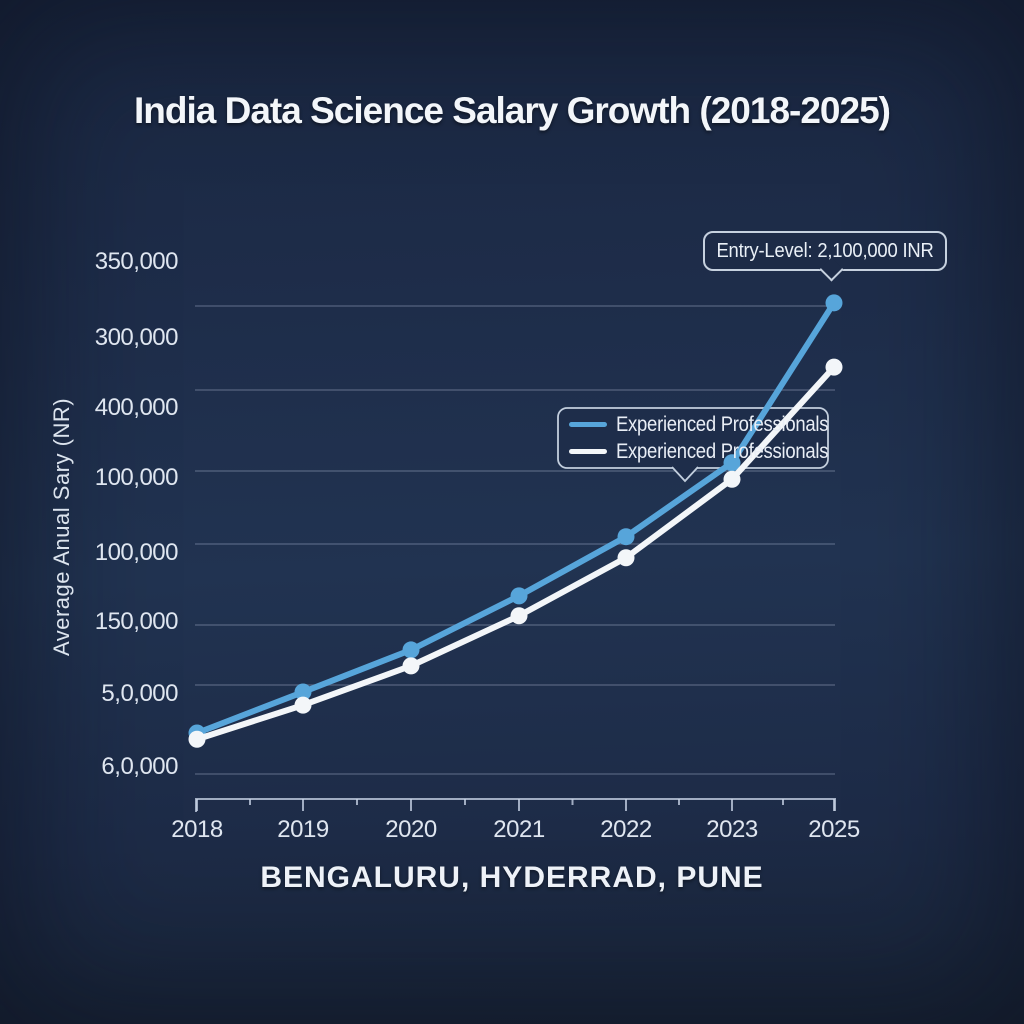 Image resolution: width=1024 pixels, height=1024 pixels. I want to click on chart-subtitle: BENGALURU, HYDERRAD, PUNE, so click(512, 877).